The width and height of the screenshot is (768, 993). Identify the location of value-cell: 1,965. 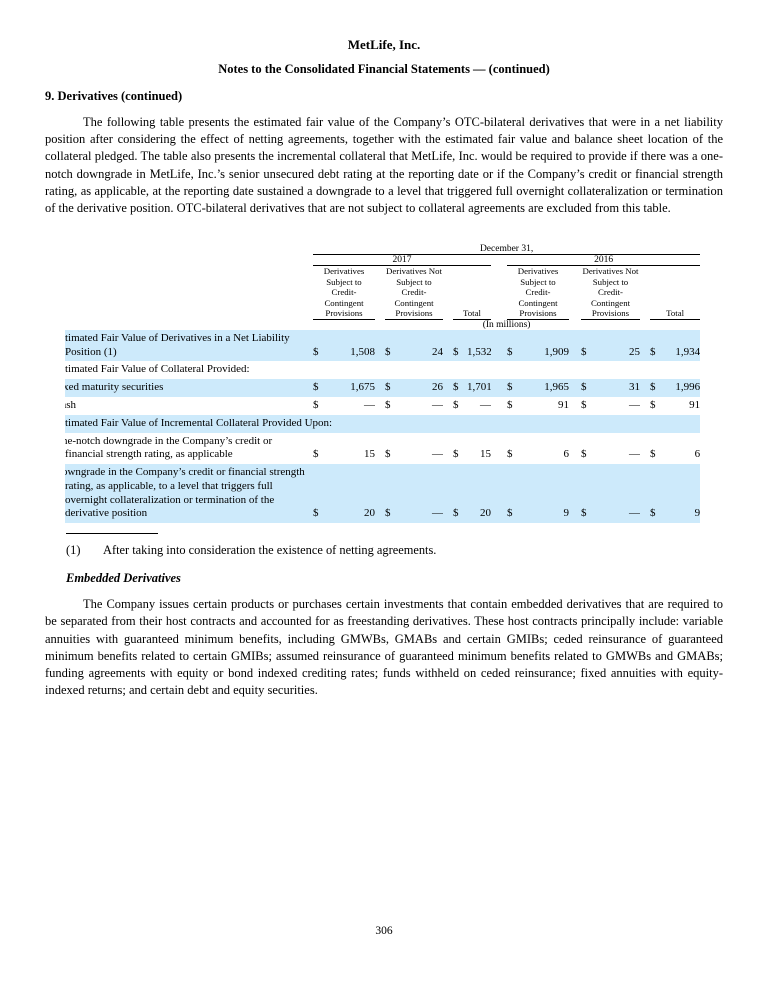
(545, 388).